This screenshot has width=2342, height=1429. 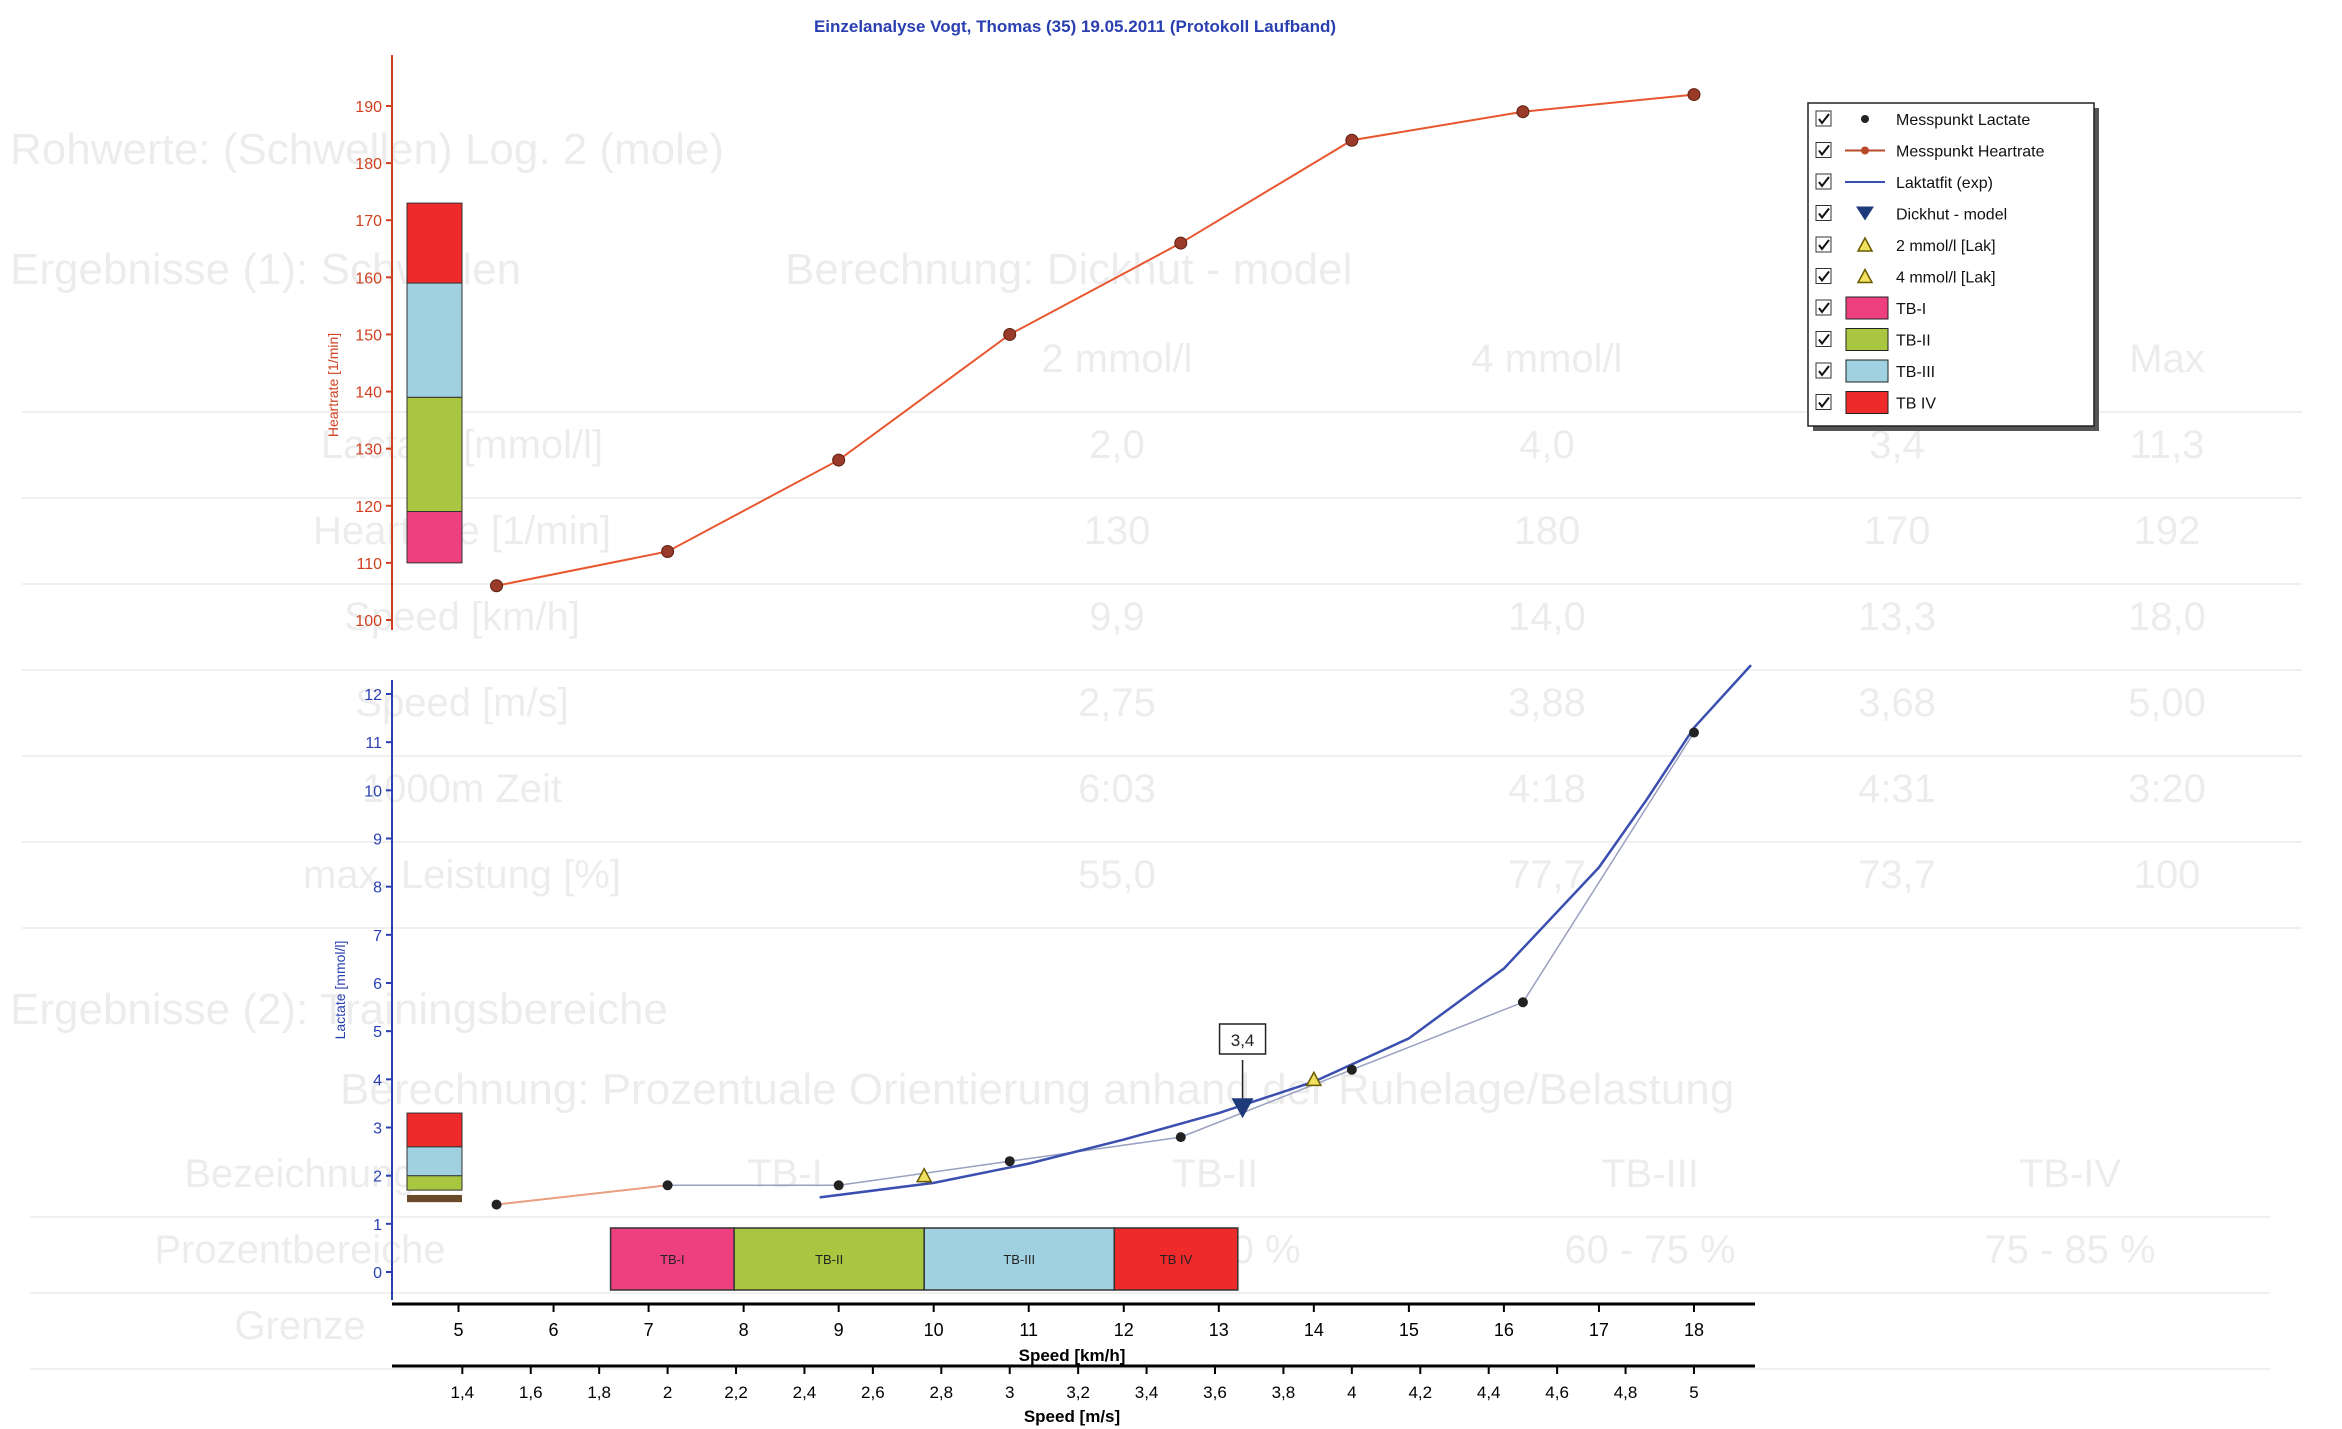 I want to click on heartrate-tick-label: 170, so click(x=368, y=221).